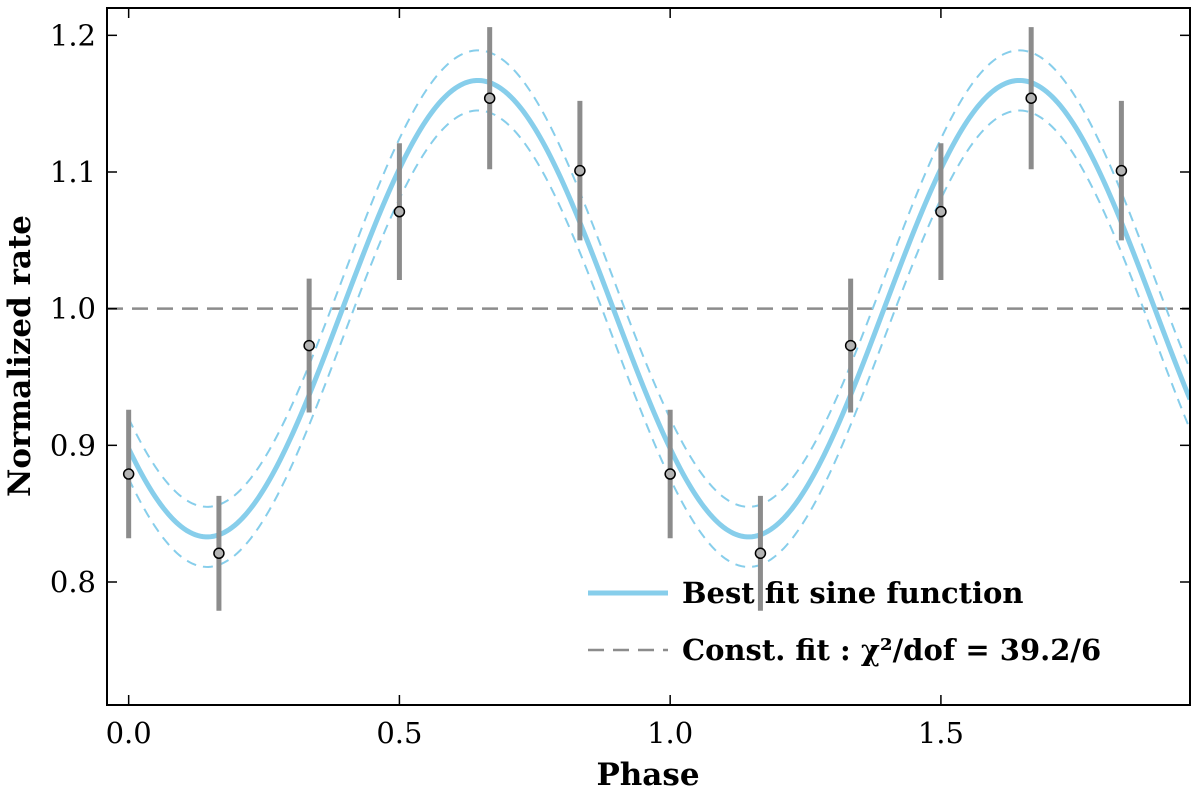 The image size is (1200, 792). Describe the element at coordinates (981, 650) in the screenshot. I see `legend-label-const-math: χ²/dof = 39.2/6` at that location.